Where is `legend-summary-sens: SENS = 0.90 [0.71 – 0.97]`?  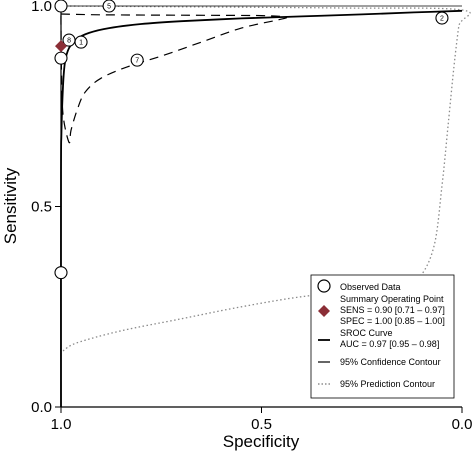 legend-summary-sens: SENS = 0.90 [0.71 – 0.97] is located at coordinates (392, 310).